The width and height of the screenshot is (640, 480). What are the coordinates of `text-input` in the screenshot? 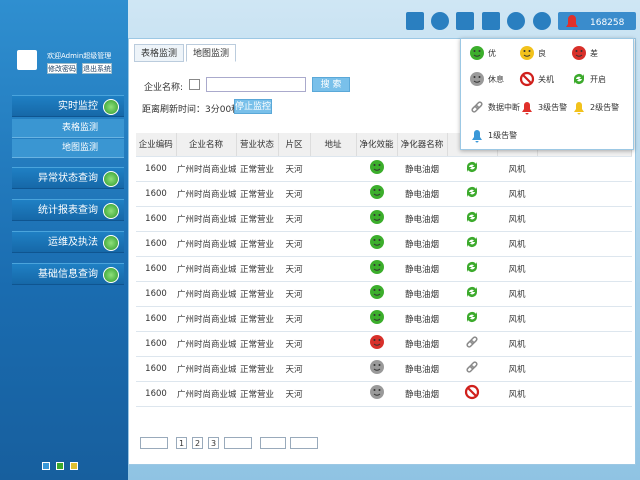 It's located at (256, 84).